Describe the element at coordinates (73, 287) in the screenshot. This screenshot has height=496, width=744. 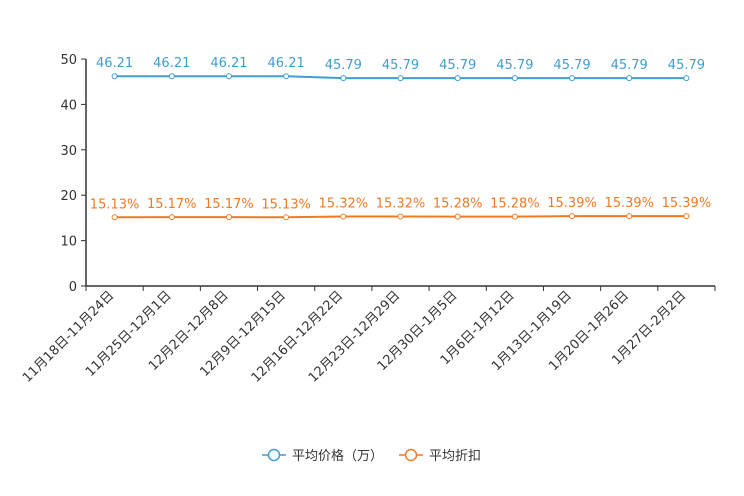
I see `y-tick-label: 0` at that location.